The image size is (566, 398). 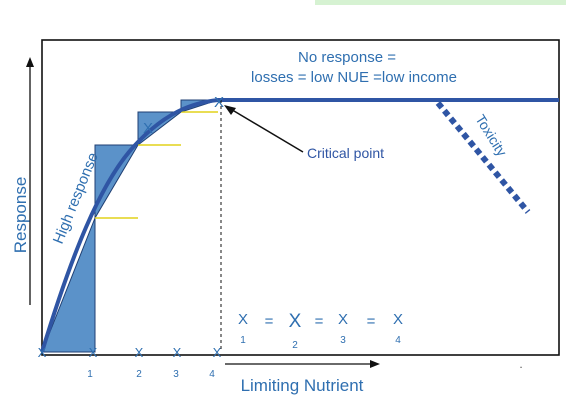 What do you see at coordinates (93, 352) in the screenshot?
I see `axis-marker-1: X` at bounding box center [93, 352].